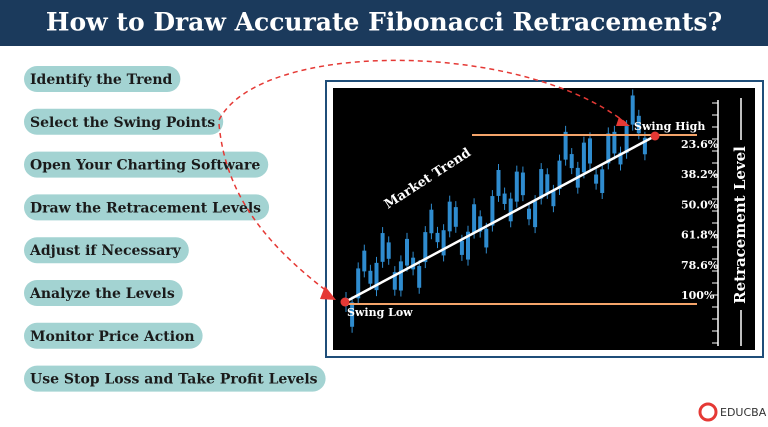 This screenshot has height=427, width=768. I want to click on swing-low-dot, so click(345, 302).